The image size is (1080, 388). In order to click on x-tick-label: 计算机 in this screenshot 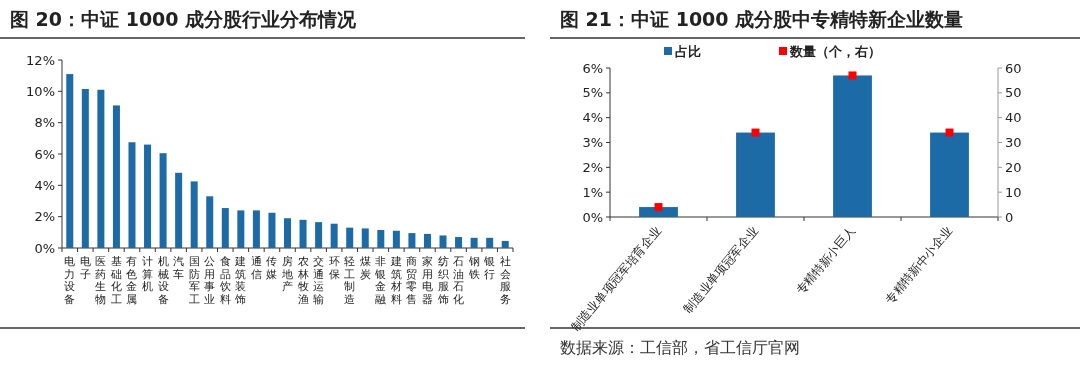, I will do `click(148, 274)`.